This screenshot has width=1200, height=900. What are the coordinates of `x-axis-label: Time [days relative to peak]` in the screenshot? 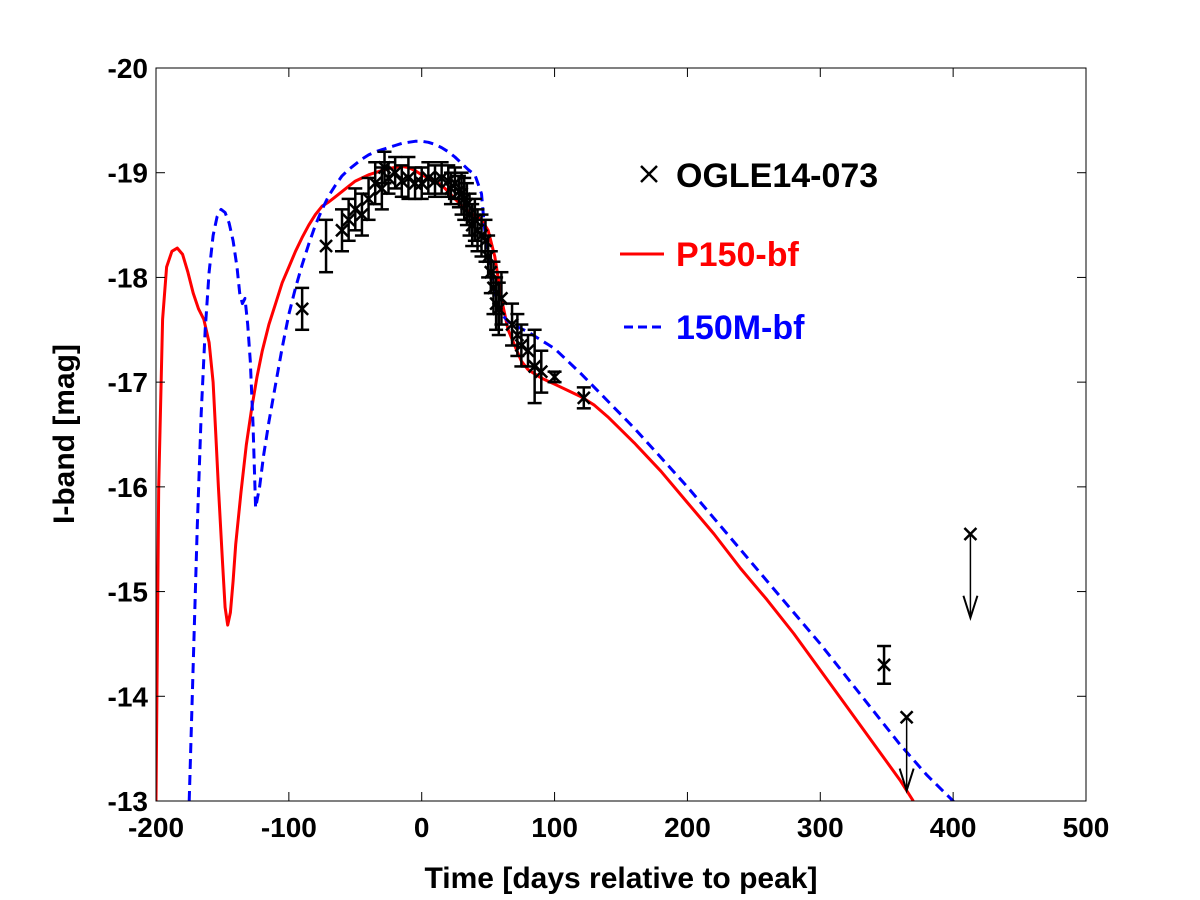 It's located at (621, 878).